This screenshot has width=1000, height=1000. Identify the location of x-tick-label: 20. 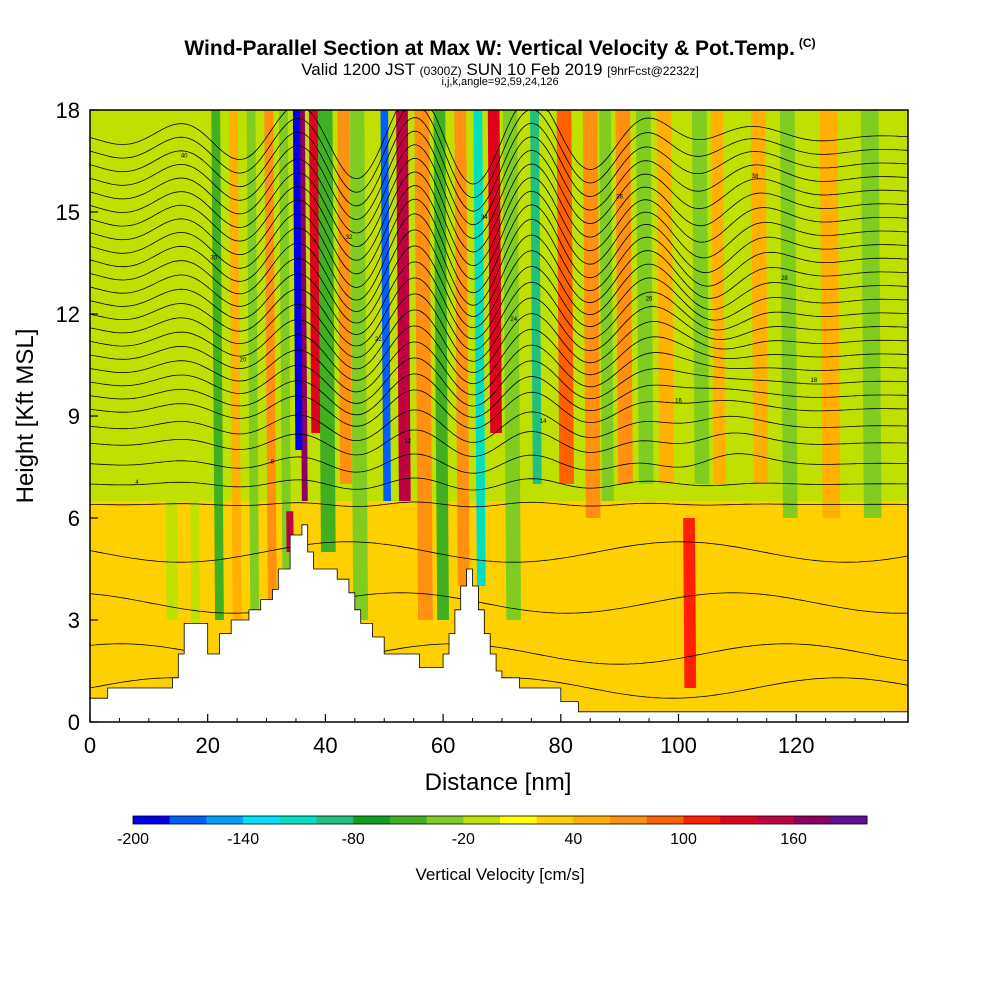
(207, 745).